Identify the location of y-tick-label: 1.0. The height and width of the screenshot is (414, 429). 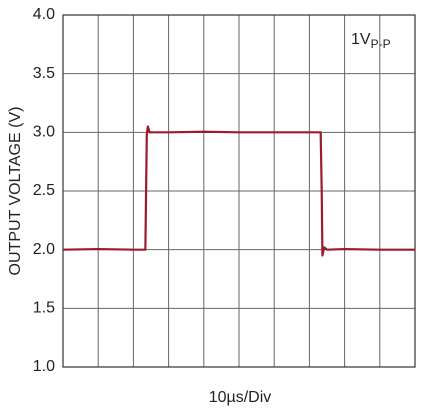
(44, 366).